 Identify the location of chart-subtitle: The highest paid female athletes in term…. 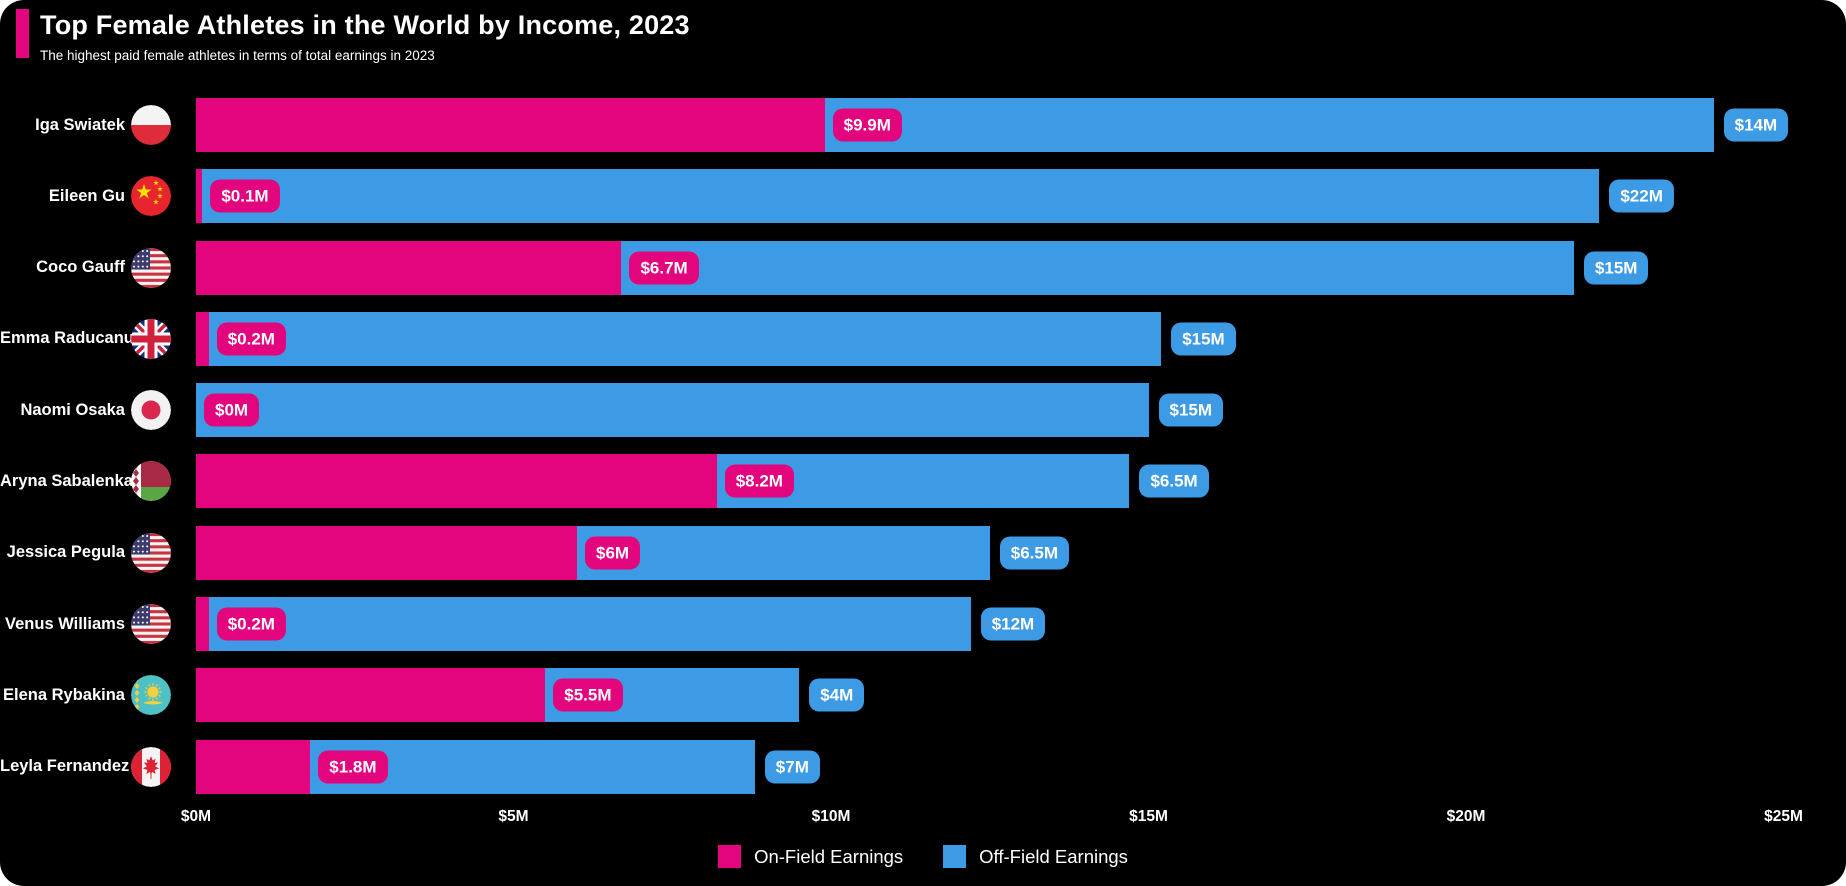
(237, 56).